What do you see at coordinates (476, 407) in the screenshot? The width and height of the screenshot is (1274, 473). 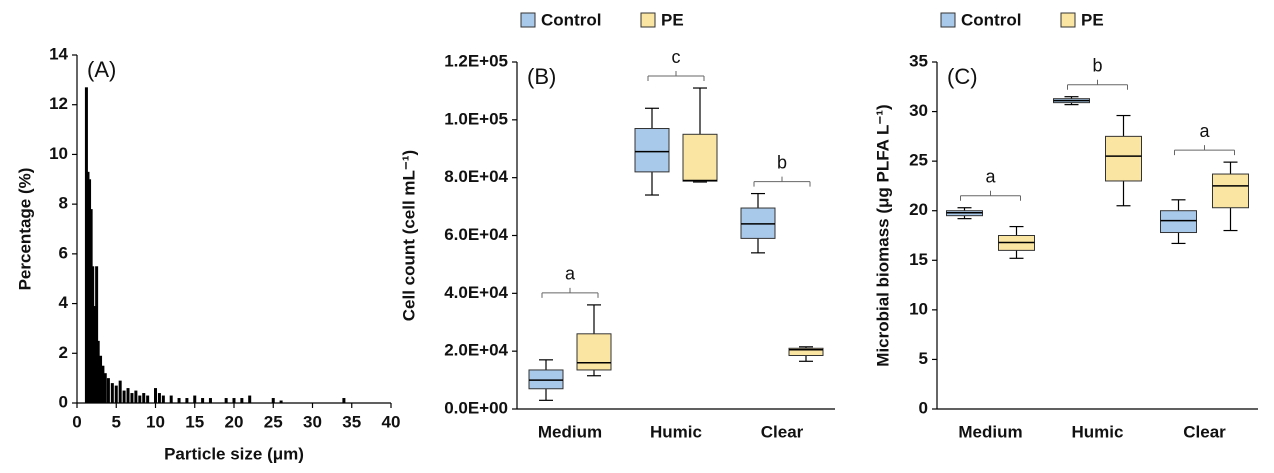 I see `y-tick-label: 0.0E+00` at bounding box center [476, 407].